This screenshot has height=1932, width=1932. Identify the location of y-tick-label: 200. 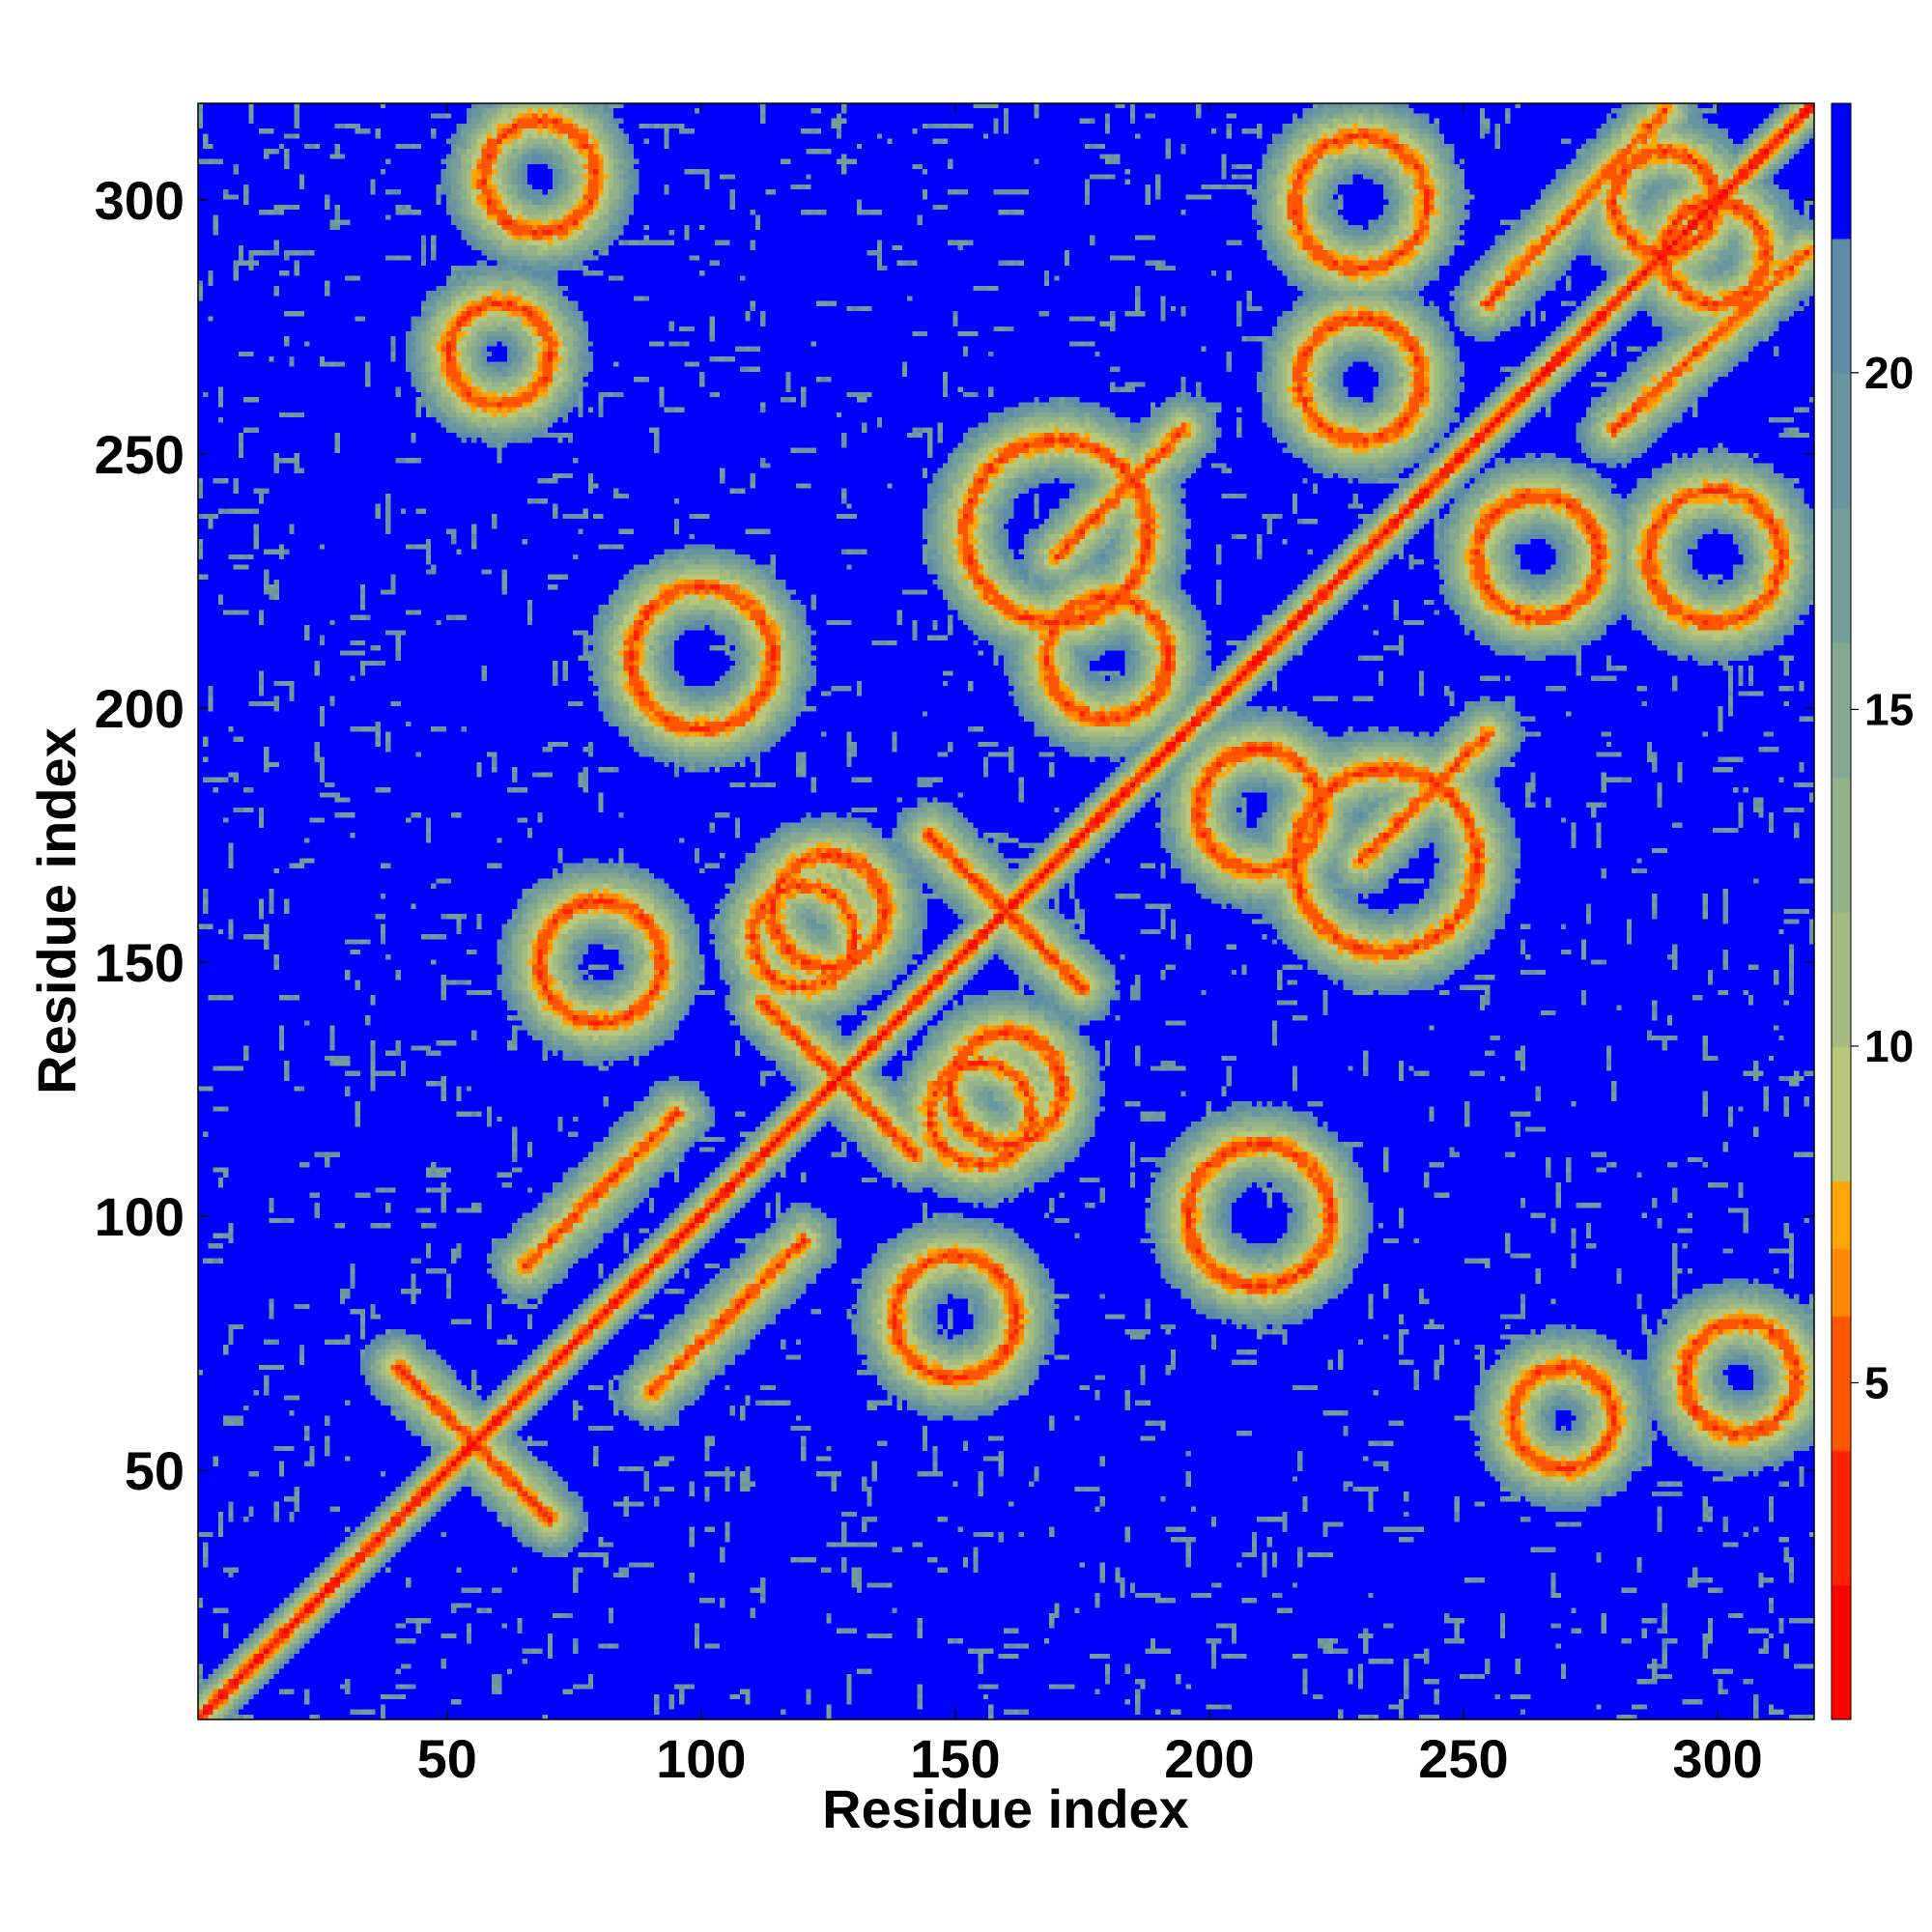
(140, 708).